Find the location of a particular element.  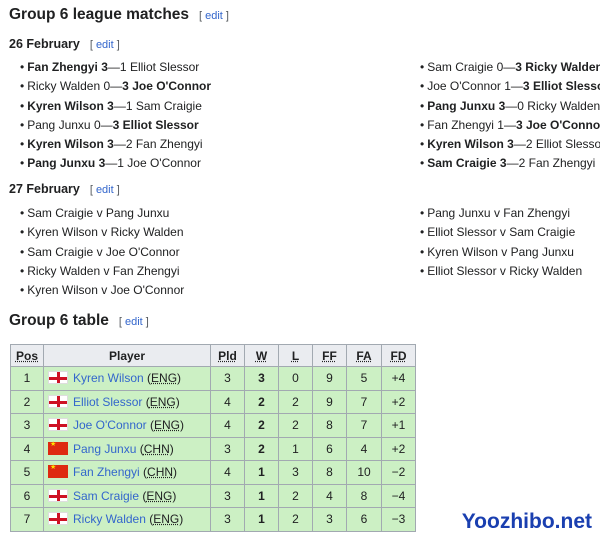

player-link: Fan Zhengyi is located at coordinates (106, 472).